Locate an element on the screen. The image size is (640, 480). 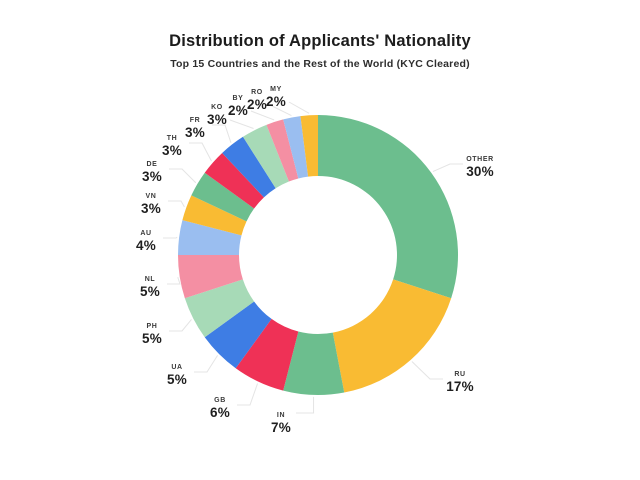
slice-label-code: DE is located at coordinates (152, 164).